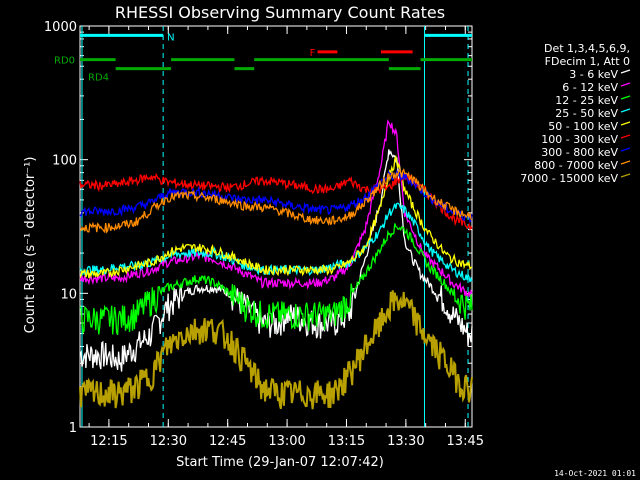 The image size is (640, 480). What do you see at coordinates (583, 126) in the screenshot?
I see `legend-entry: 50 - 100 keV` at bounding box center [583, 126].